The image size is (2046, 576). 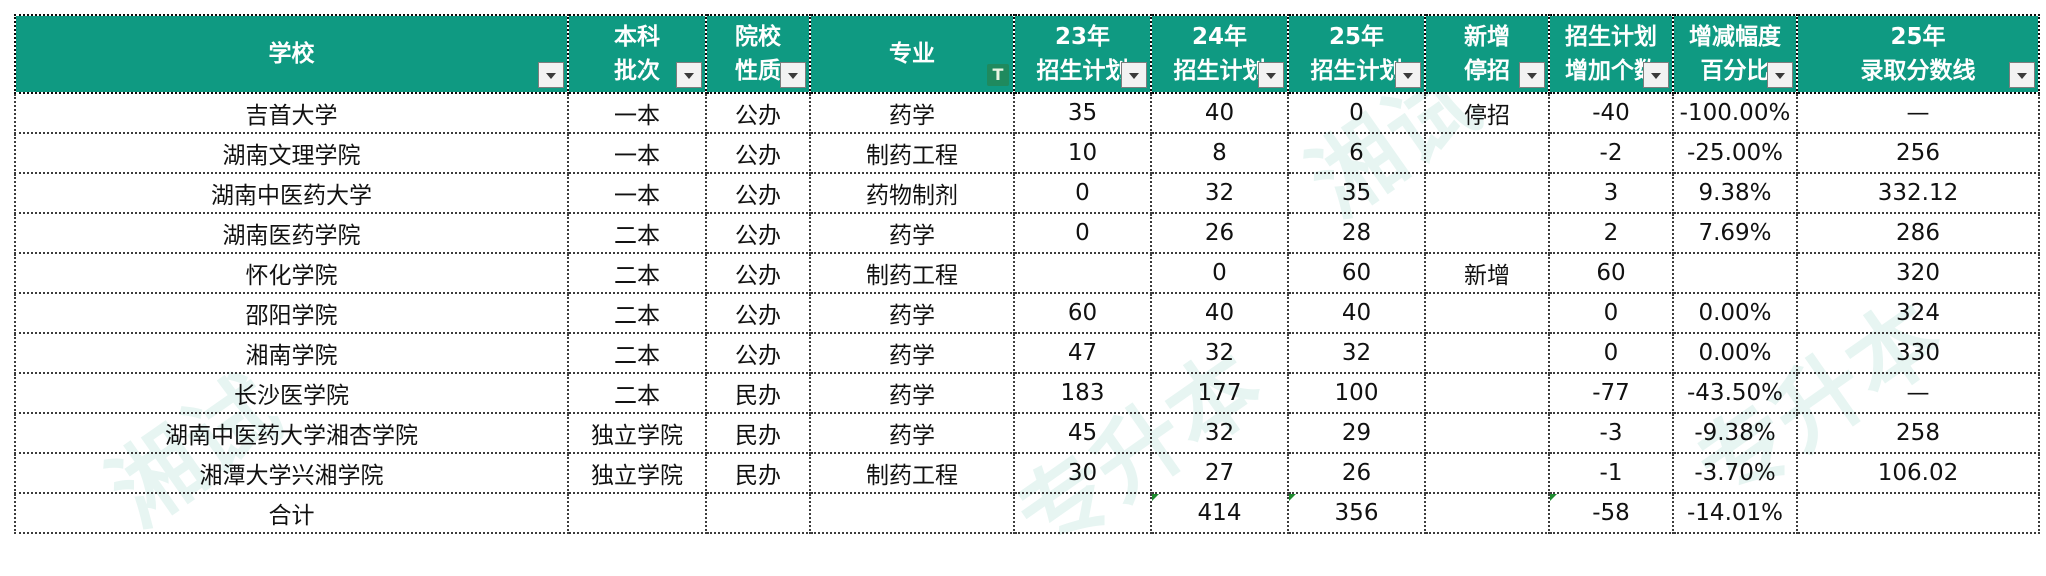 What do you see at coordinates (1356, 513) in the screenshot?
I see `cell-plan25-total: 356` at bounding box center [1356, 513].